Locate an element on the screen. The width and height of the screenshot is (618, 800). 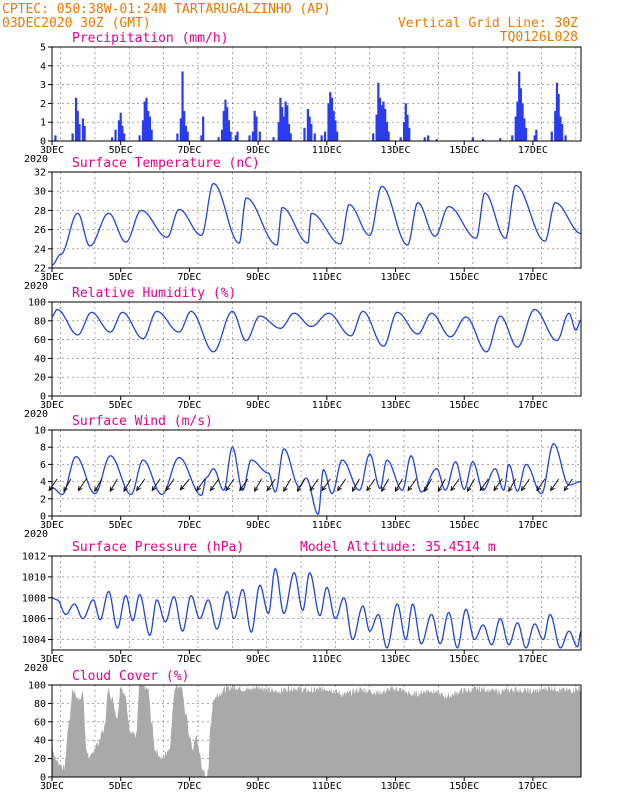
panel-title-rh: Relative Humidity (%) is located at coordinates (154, 293).